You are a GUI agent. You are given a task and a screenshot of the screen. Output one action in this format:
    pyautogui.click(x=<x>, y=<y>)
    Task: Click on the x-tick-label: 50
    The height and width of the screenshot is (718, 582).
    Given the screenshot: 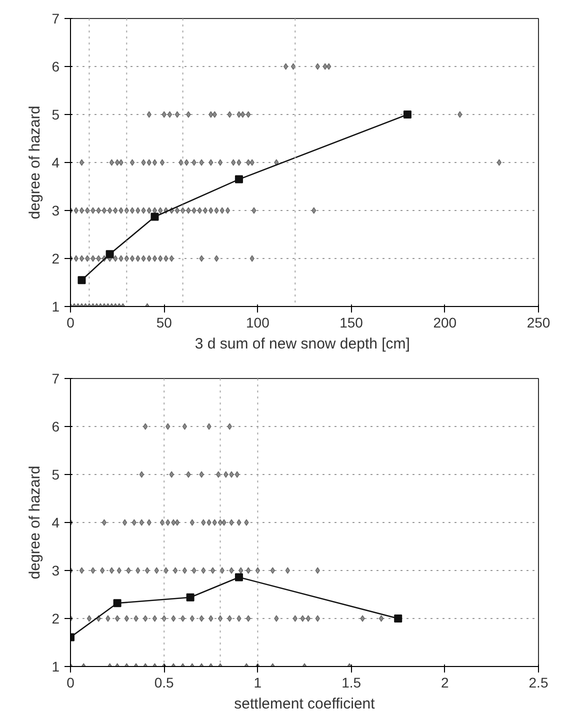 What is the action you would take?
    pyautogui.click(x=164, y=322)
    